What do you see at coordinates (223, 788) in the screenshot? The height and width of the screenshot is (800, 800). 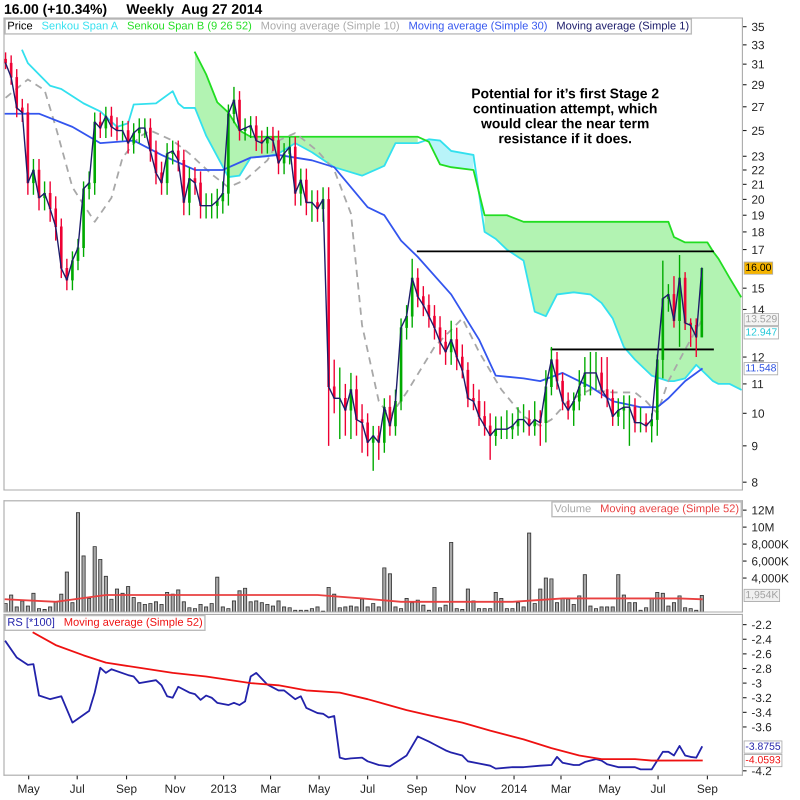 I see `x-tick-label: 2013` at bounding box center [223, 788].